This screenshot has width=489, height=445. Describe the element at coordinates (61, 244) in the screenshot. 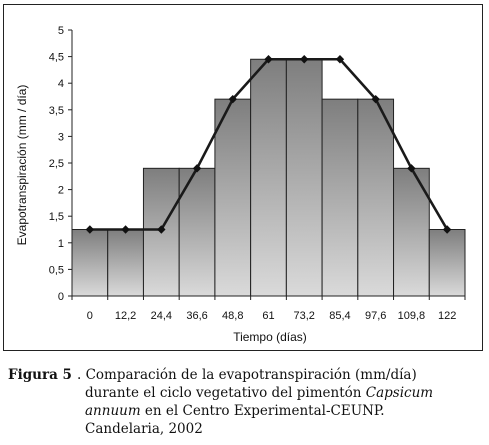

I see `y-tick-label: 1` at that location.